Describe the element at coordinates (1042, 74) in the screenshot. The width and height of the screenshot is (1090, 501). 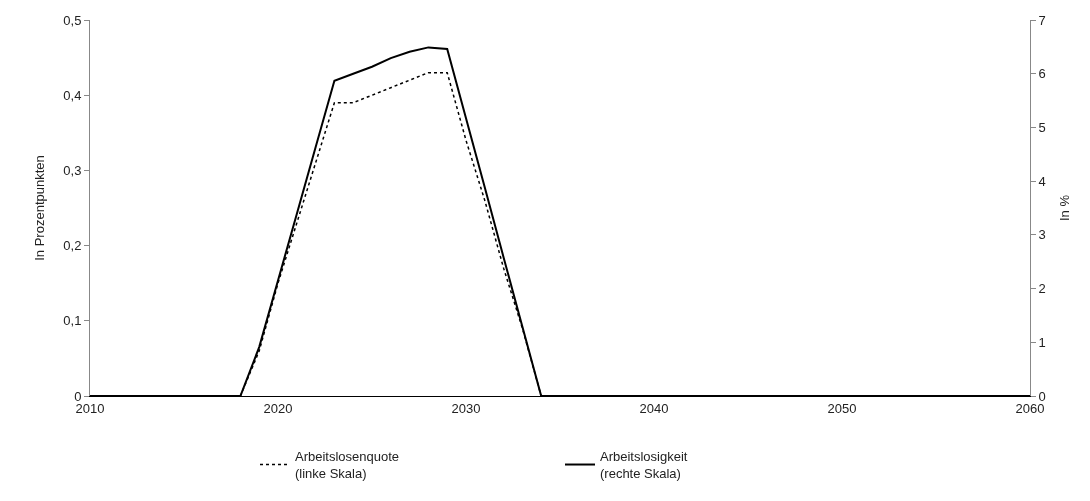
I see `y2-tick-label: 6` at that location.